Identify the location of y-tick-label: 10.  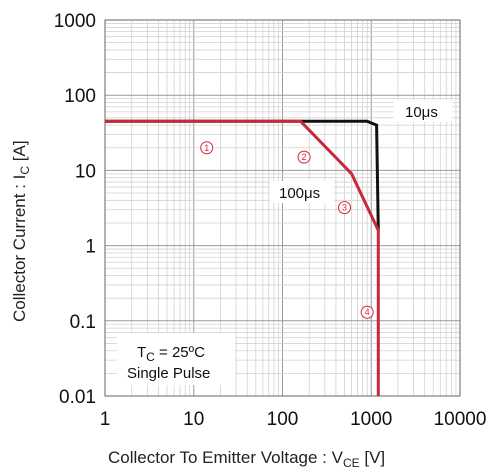
(85, 171).